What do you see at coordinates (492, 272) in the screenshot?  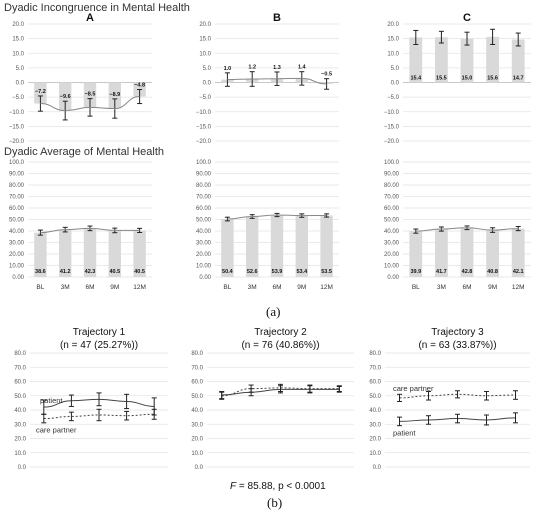 I see `data-label: 40.8` at bounding box center [492, 272].